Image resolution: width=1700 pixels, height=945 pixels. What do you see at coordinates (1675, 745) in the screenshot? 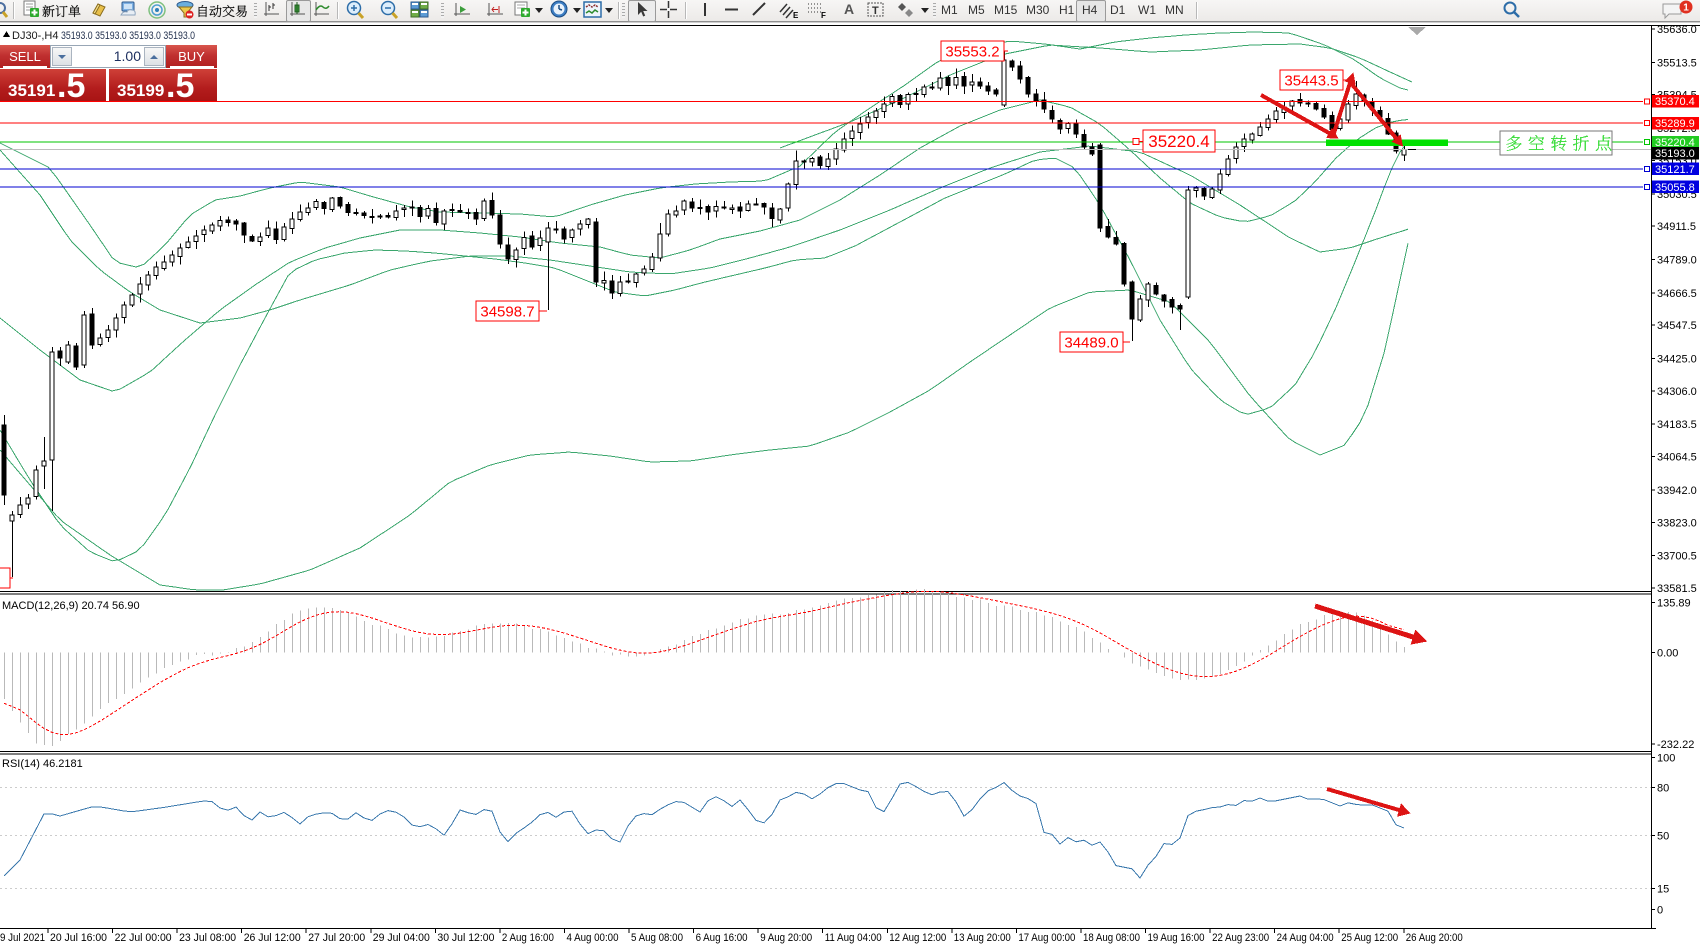
I see `svg-text: -232.22` at bounding box center [1675, 745].